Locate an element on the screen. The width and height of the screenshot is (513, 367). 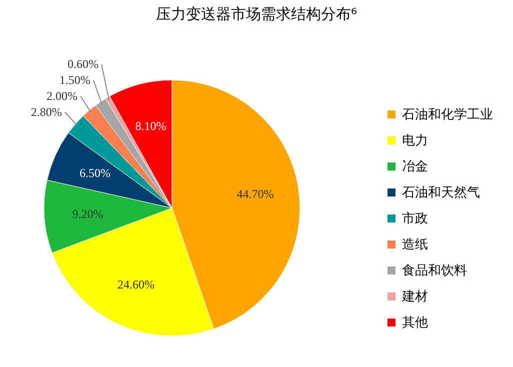
legend-label: 电力 is located at coordinates (415, 141).